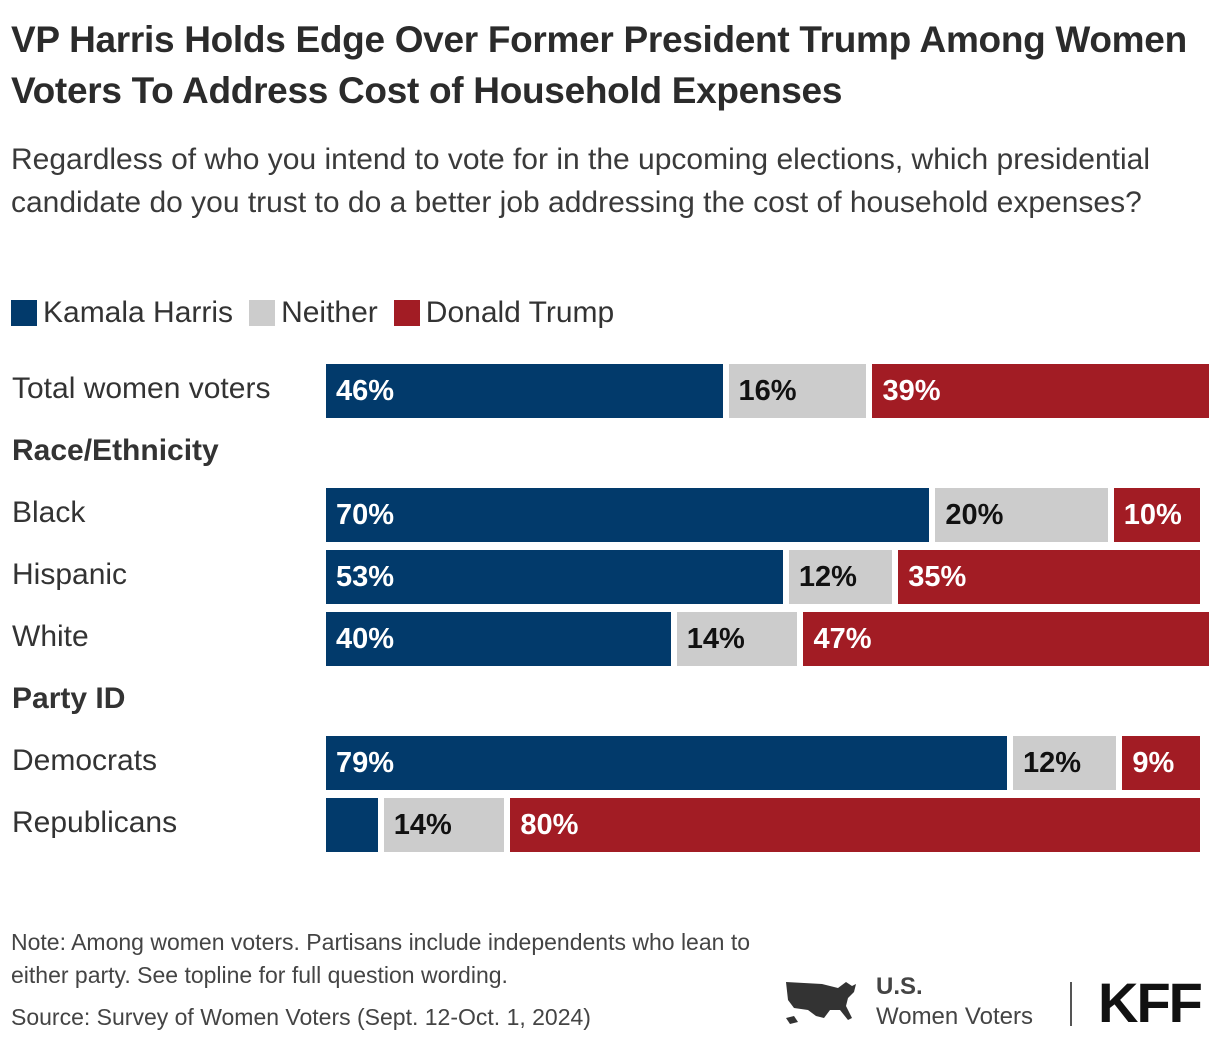 This screenshot has width=1220, height=1046. I want to click on data-label: 70%, so click(365, 515).